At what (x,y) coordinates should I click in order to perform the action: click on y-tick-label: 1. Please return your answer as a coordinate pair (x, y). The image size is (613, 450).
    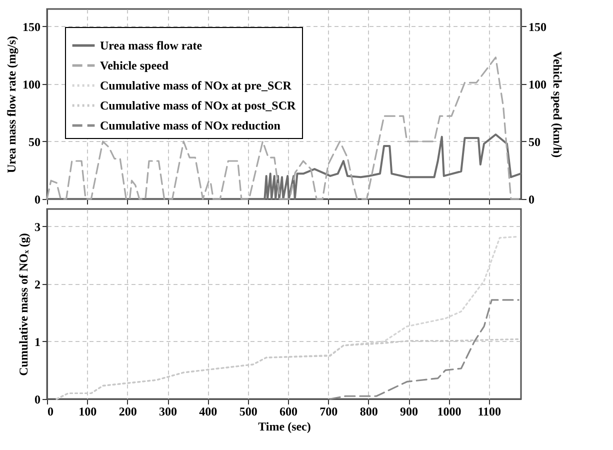
    Looking at the image, I should click on (37, 341).